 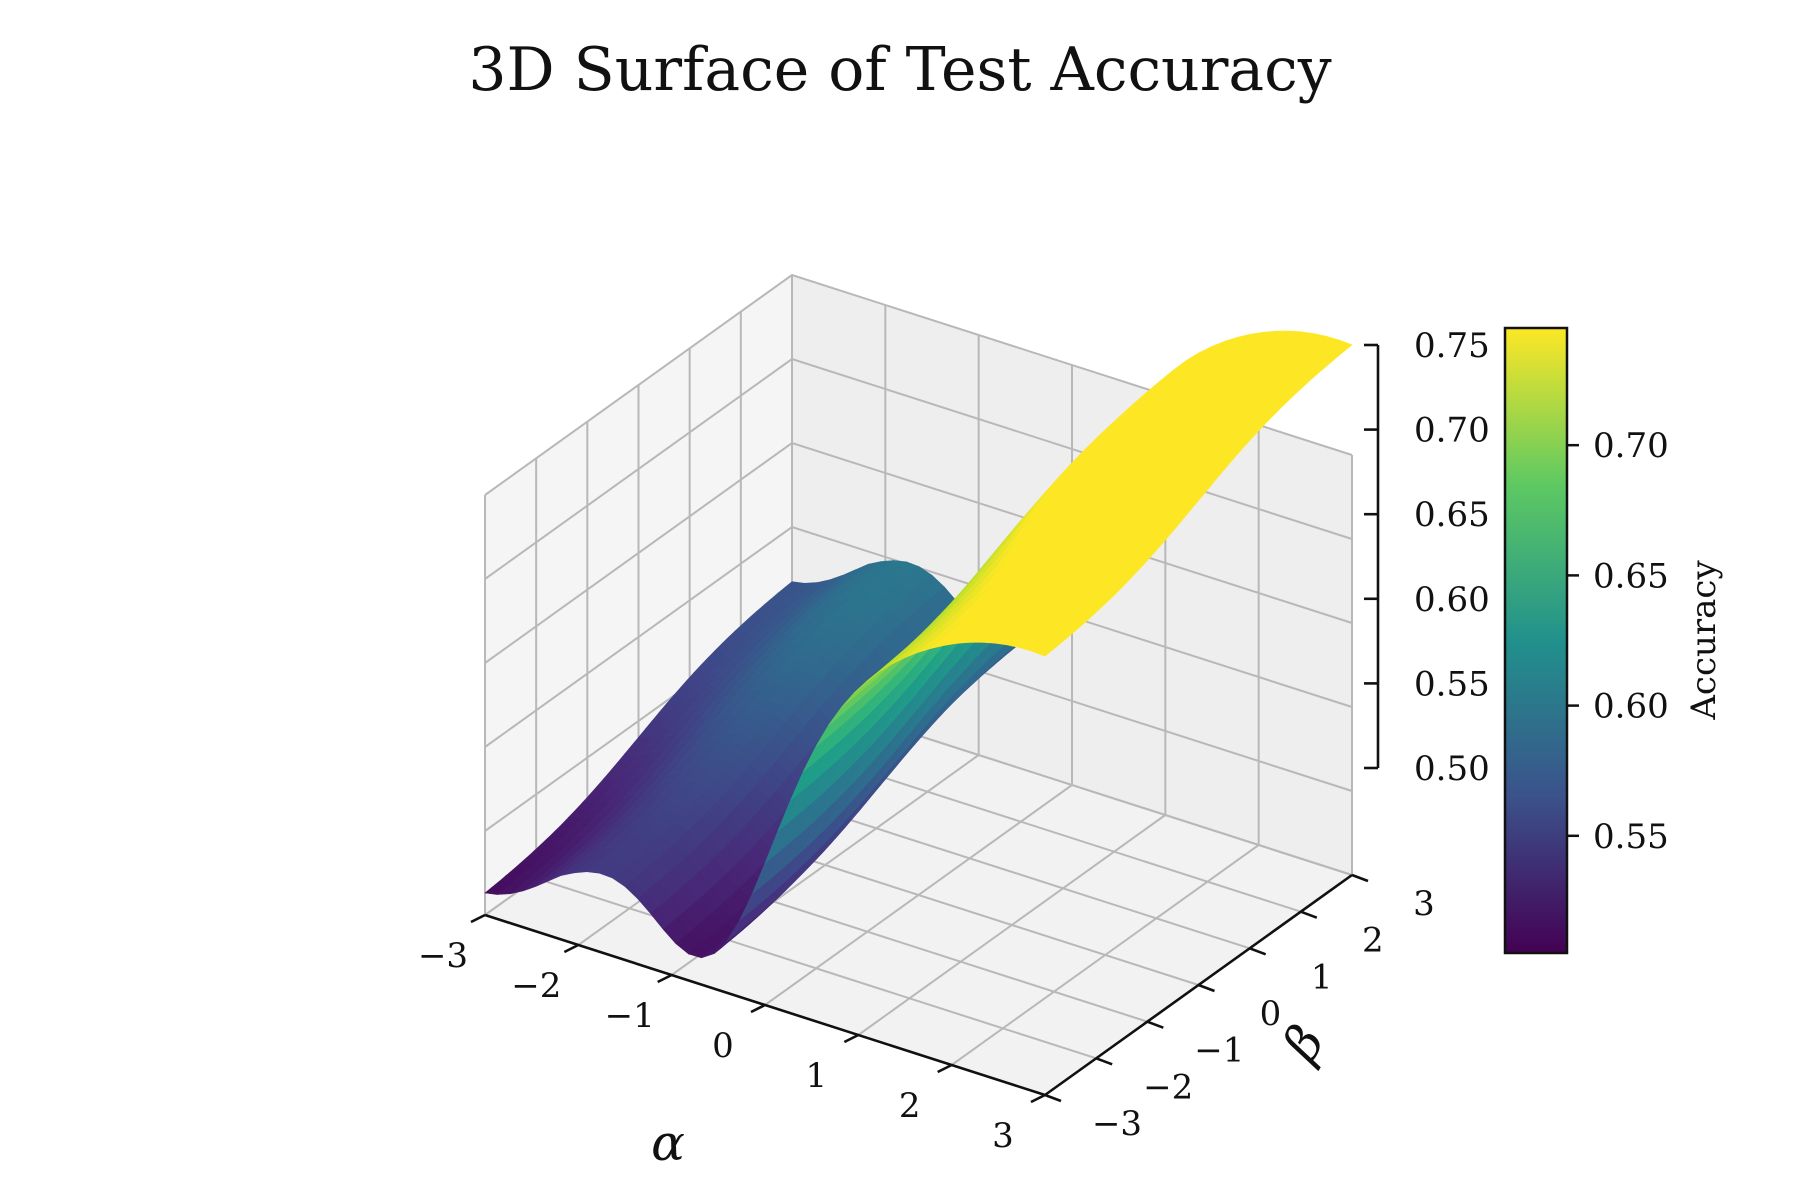 I want to click on colorbar: 0.55 0.60 0.65 0.70 Accuracy, so click(x=1613, y=640).